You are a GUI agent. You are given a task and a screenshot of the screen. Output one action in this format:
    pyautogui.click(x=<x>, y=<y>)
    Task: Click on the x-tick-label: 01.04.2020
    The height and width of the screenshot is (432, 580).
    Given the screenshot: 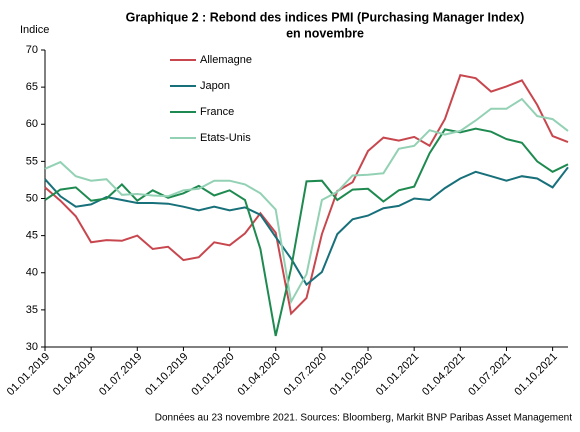 What is the action you would take?
    pyautogui.click(x=258, y=374)
    